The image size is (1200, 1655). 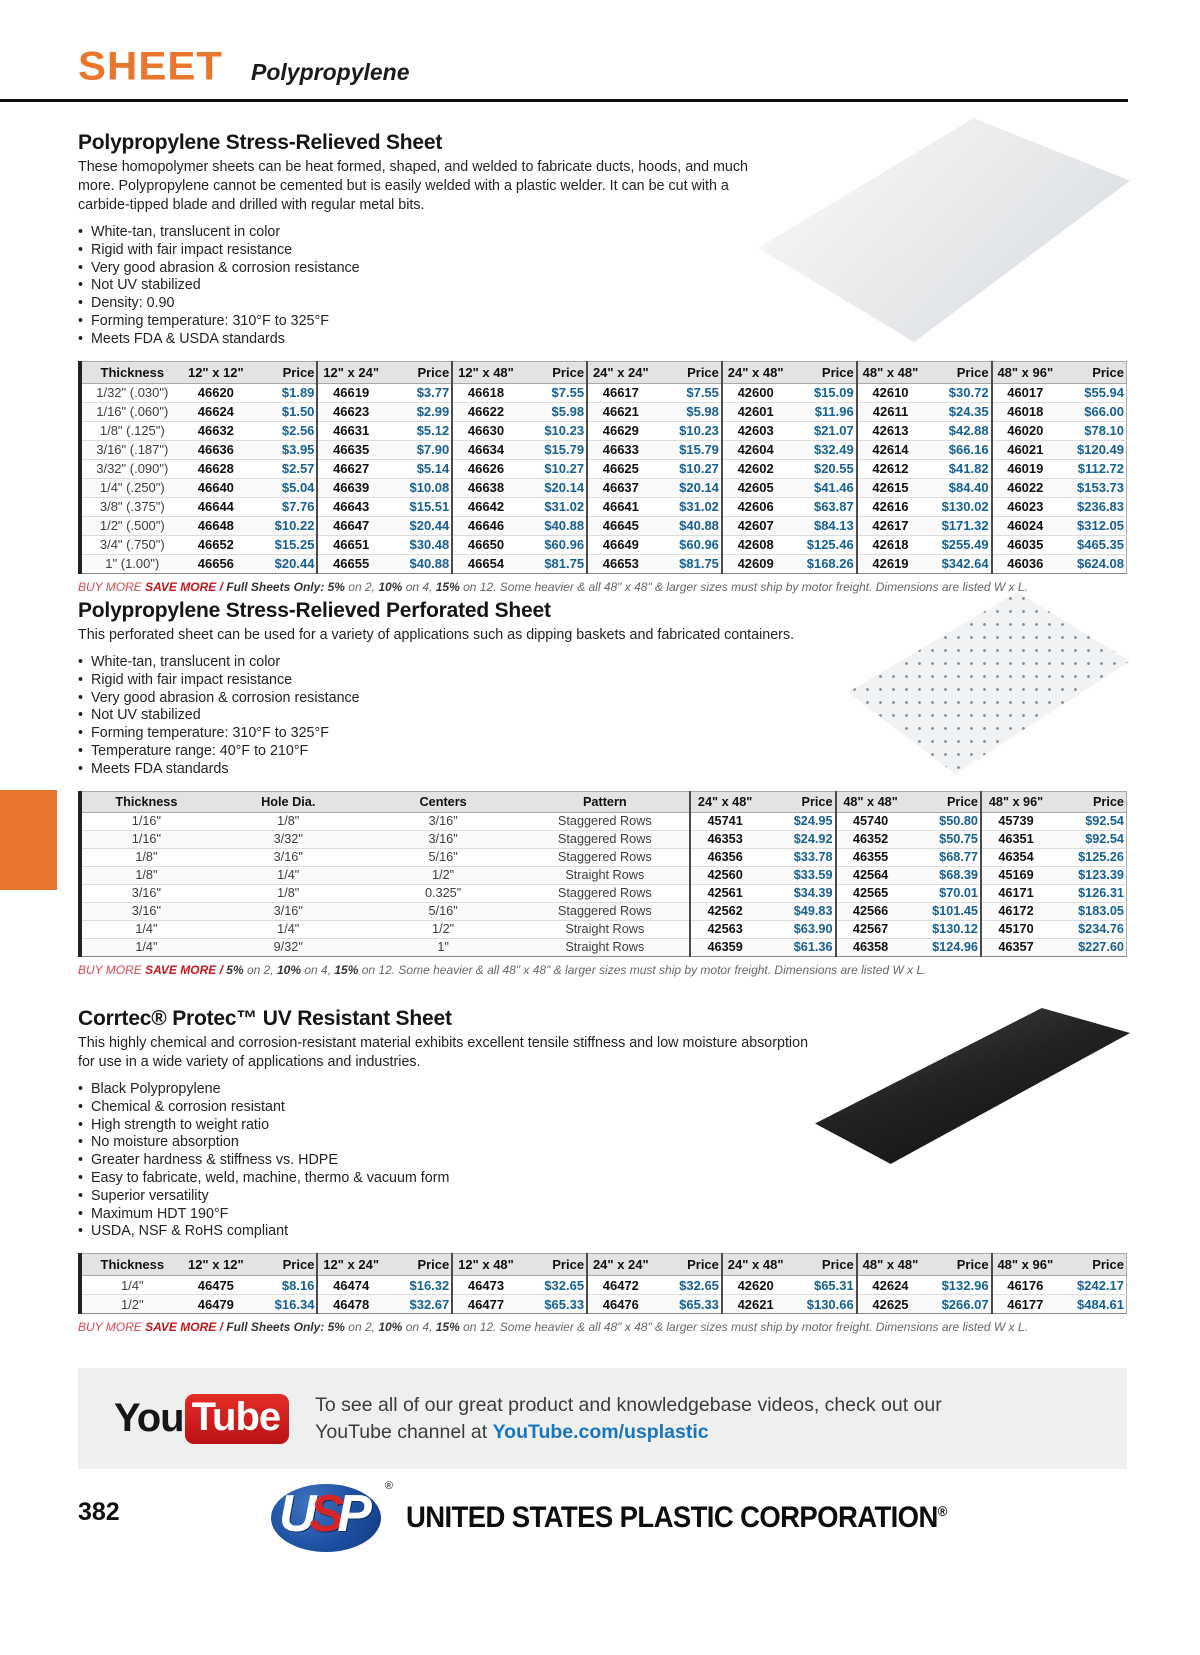 What do you see at coordinates (564, 488) in the screenshot?
I see `price-cell: $20.14` at bounding box center [564, 488].